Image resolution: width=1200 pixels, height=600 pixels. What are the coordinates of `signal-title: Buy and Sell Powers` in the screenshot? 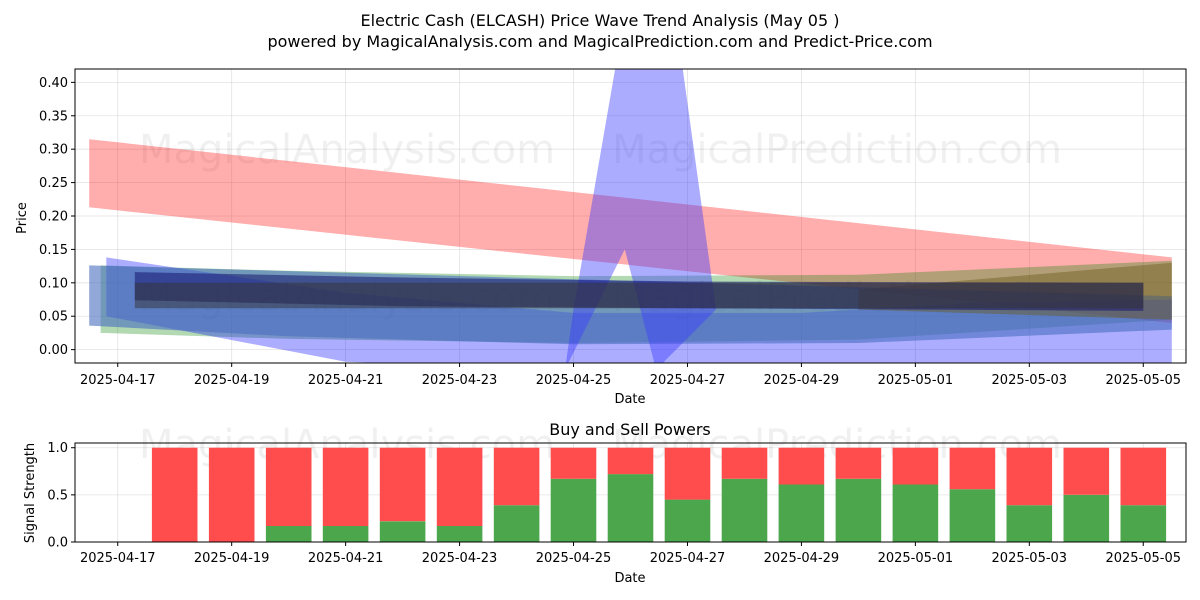 It's located at (630, 429).